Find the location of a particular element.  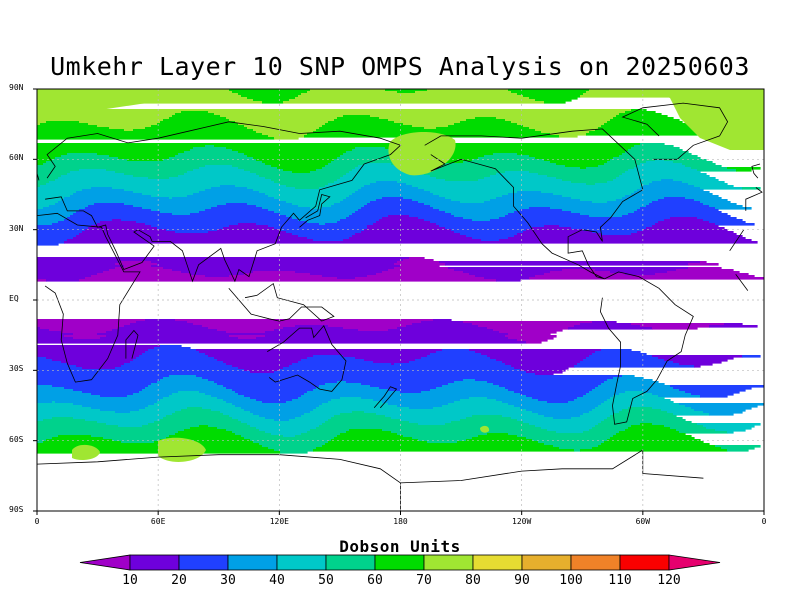

colorbar-swatch is located at coordinates (203, 562).